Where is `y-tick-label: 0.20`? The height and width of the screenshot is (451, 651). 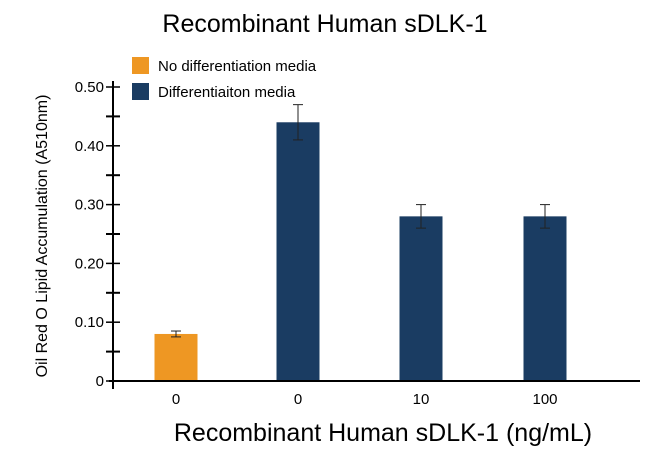
y-tick-label: 0.20 is located at coordinates (89, 263).